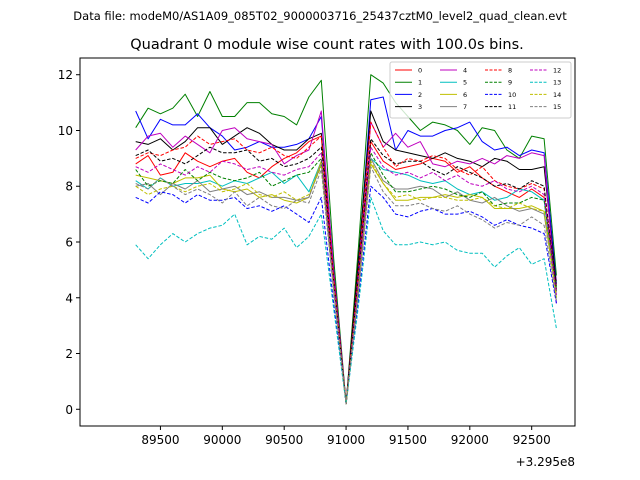  I want to click on x-tick-label: 91500, so click(408, 440).